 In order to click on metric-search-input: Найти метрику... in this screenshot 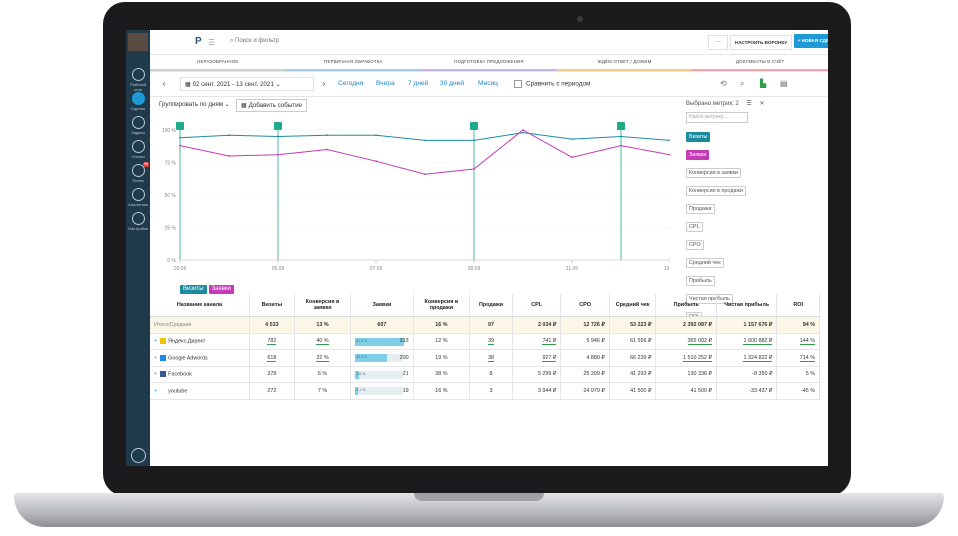, I will do `click(717, 117)`.